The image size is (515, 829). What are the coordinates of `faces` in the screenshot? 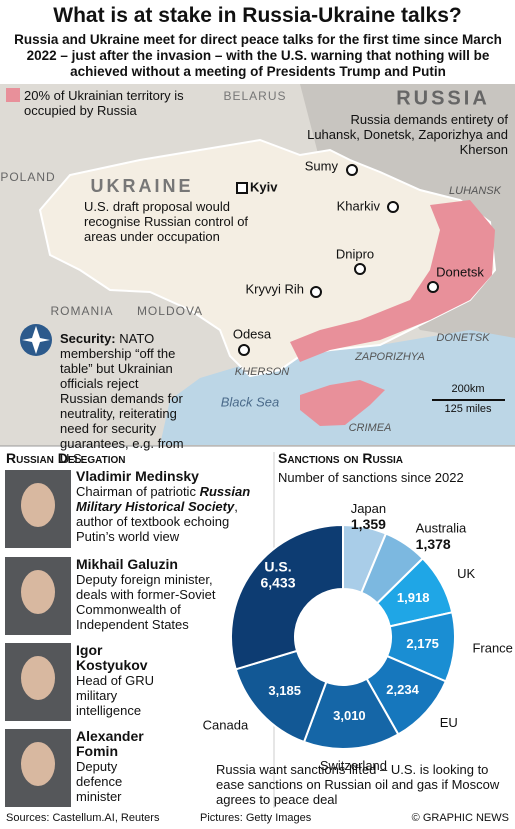 It's located at (38, 634).